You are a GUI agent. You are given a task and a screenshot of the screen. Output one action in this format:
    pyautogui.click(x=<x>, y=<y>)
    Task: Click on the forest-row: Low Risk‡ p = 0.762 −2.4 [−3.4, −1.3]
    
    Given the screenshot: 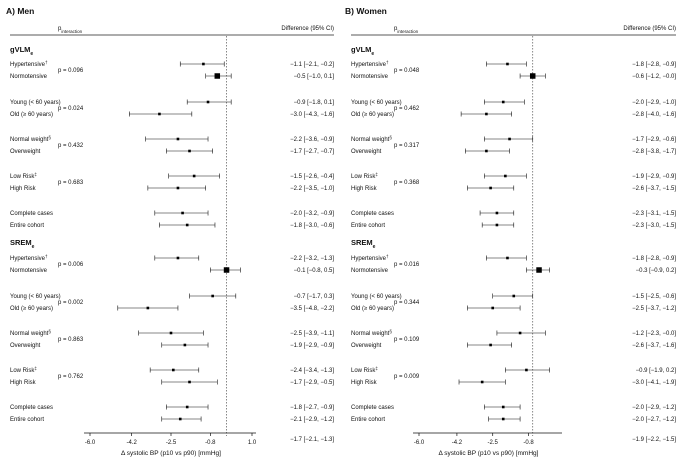 What is the action you would take?
    pyautogui.click(x=172, y=373)
    